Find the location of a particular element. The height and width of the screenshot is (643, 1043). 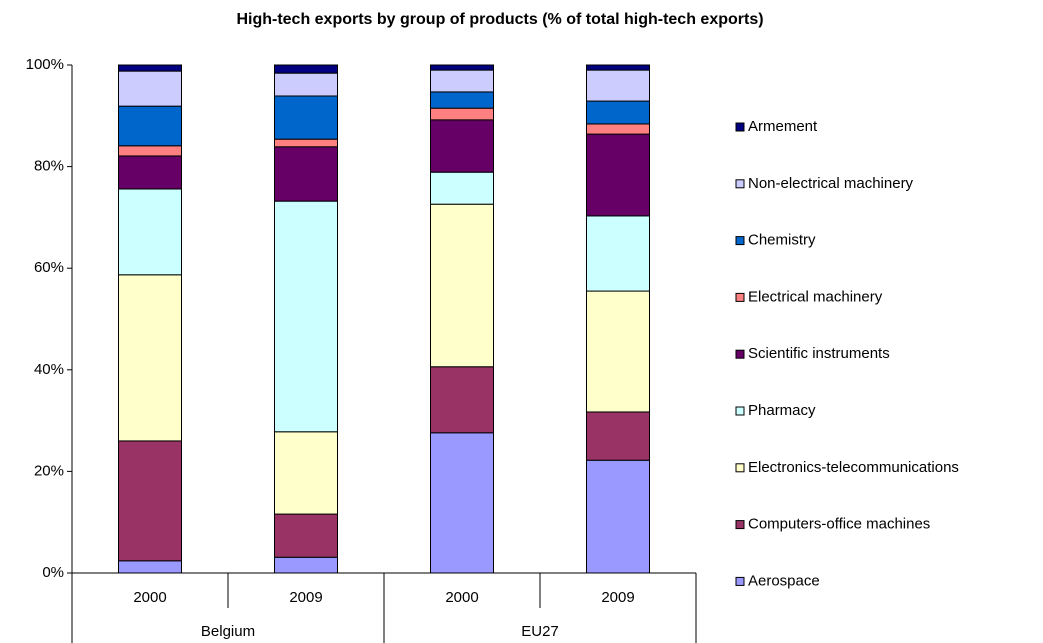

y-tick-label: 20% is located at coordinates (49, 470).